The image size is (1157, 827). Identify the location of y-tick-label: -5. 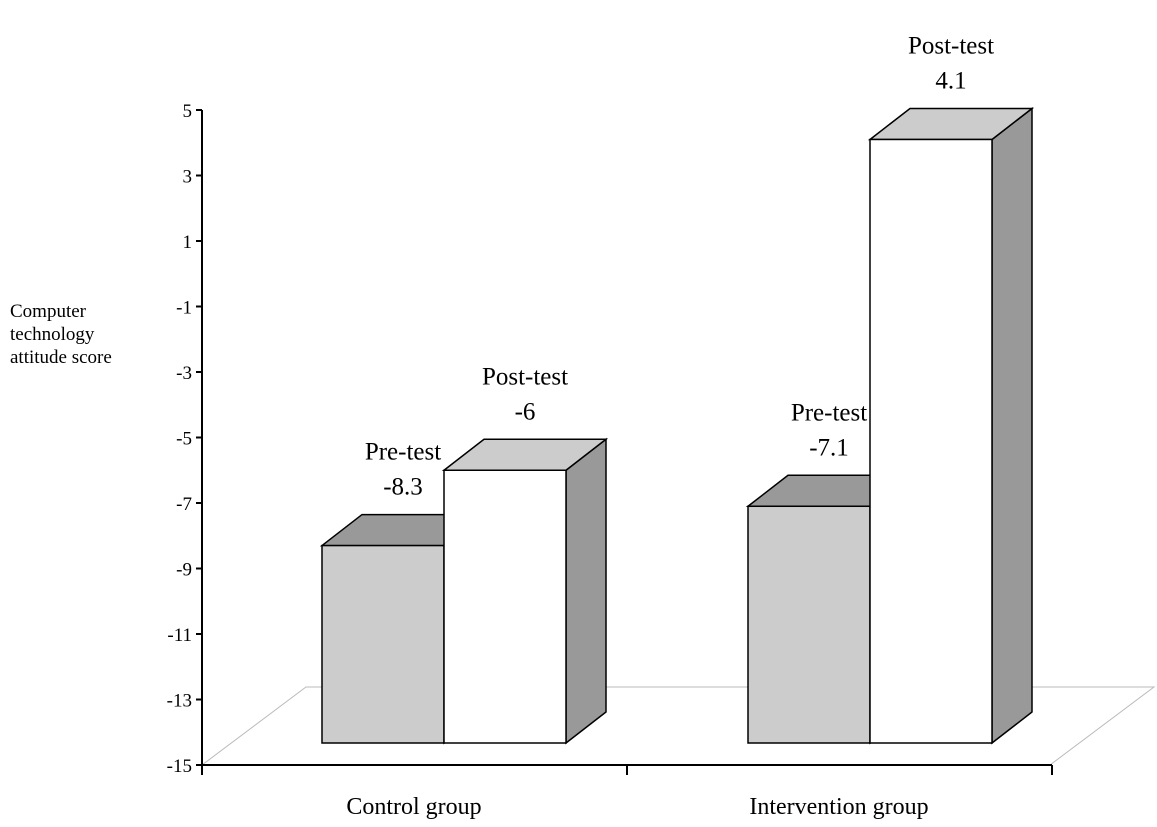
(184, 439).